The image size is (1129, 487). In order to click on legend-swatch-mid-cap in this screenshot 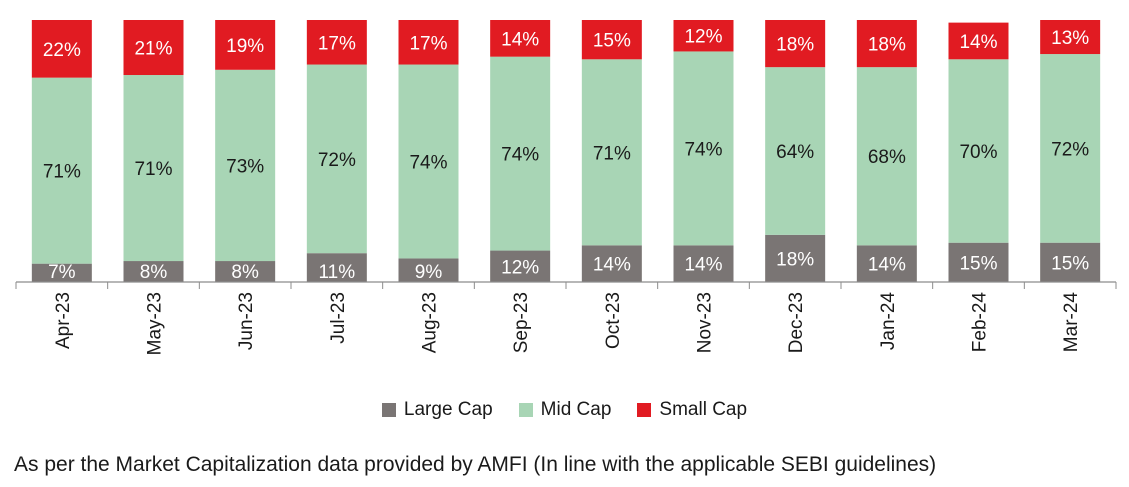, I will do `click(525, 410)`.